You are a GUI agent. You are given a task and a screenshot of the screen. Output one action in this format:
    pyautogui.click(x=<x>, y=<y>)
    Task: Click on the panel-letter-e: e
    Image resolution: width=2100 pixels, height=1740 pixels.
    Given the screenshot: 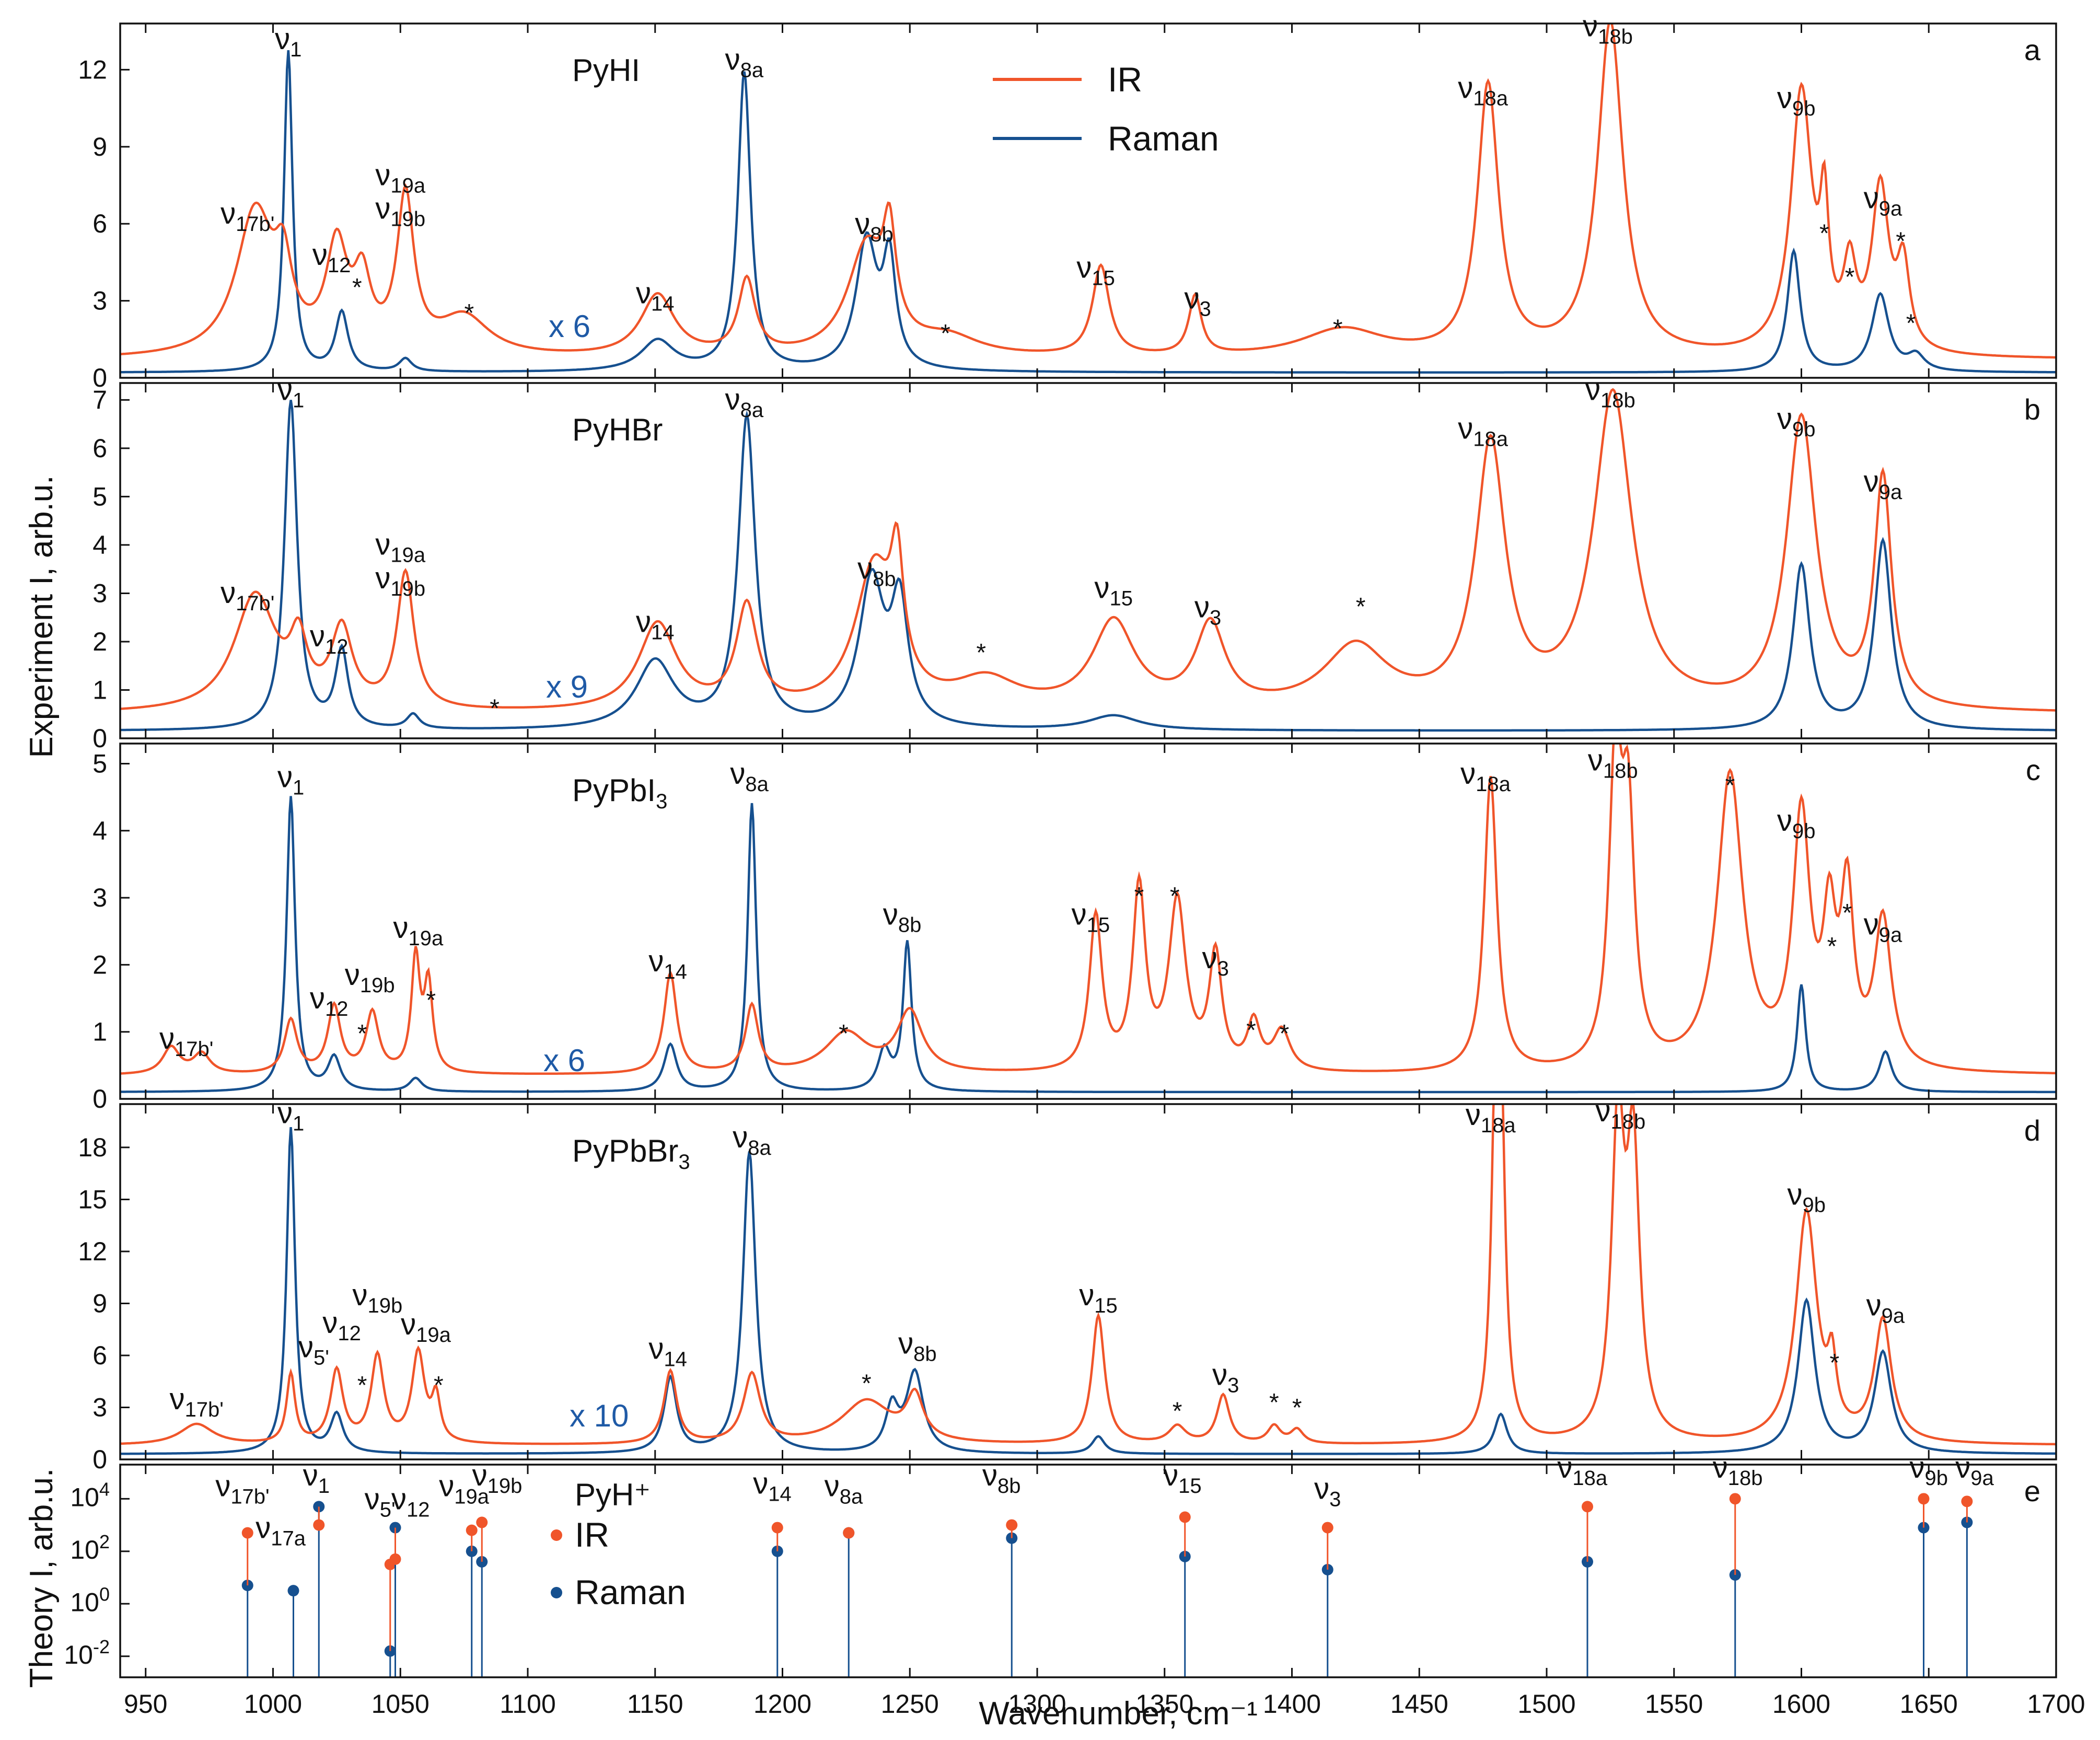 What is the action you would take?
    pyautogui.click(x=2032, y=1491)
    